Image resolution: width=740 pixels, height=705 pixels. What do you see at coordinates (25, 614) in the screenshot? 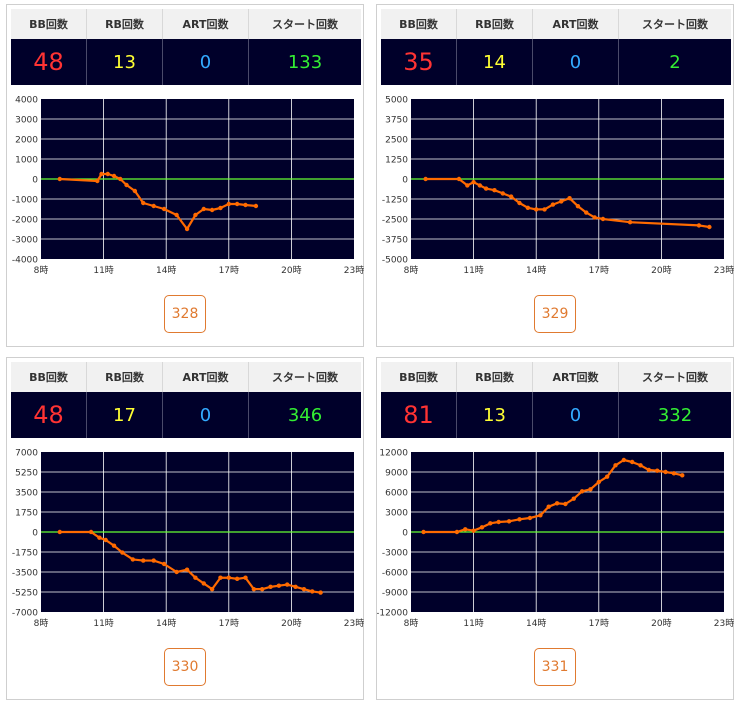
I see `y-tick-label: -7000` at bounding box center [25, 614].